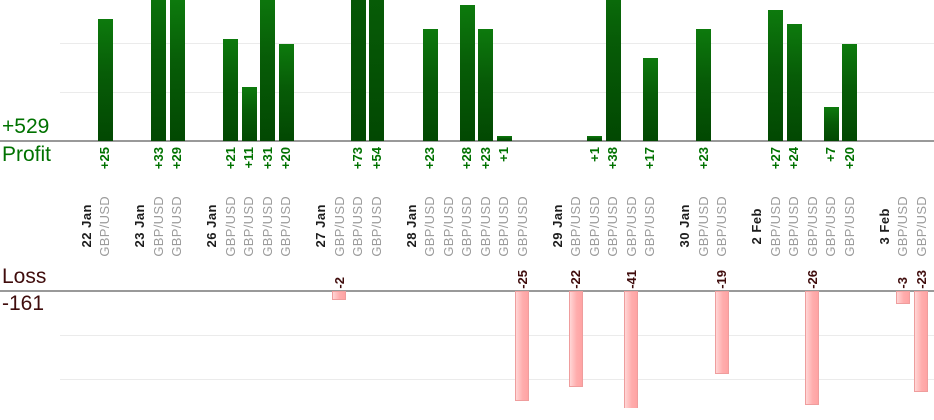 Image resolution: width=934 pixels, height=420 pixels. What do you see at coordinates (522, 279) in the screenshot?
I see `loss-value-cell: -25` at bounding box center [522, 279].